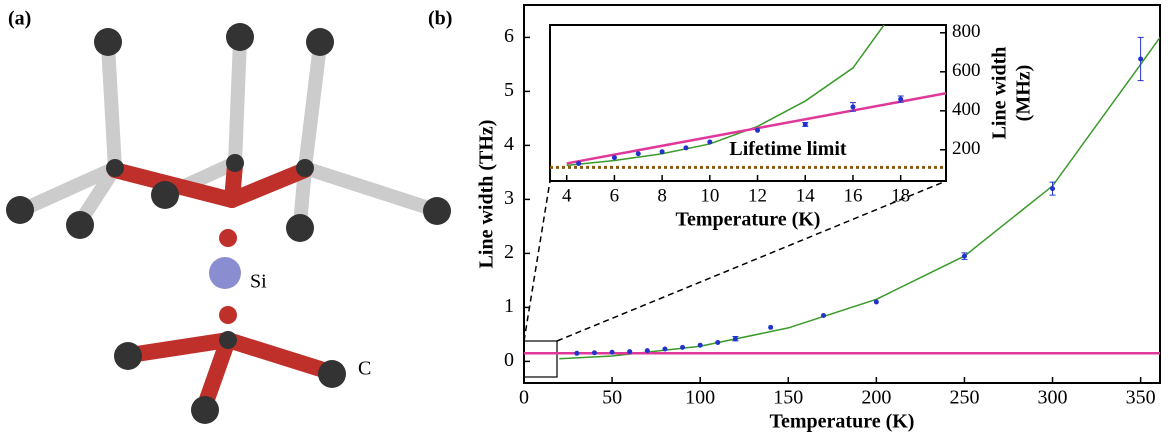 This screenshot has height=441, width=1176. What do you see at coordinates (509, 306) in the screenshot?
I see `y-tick-label: 1` at bounding box center [509, 306].